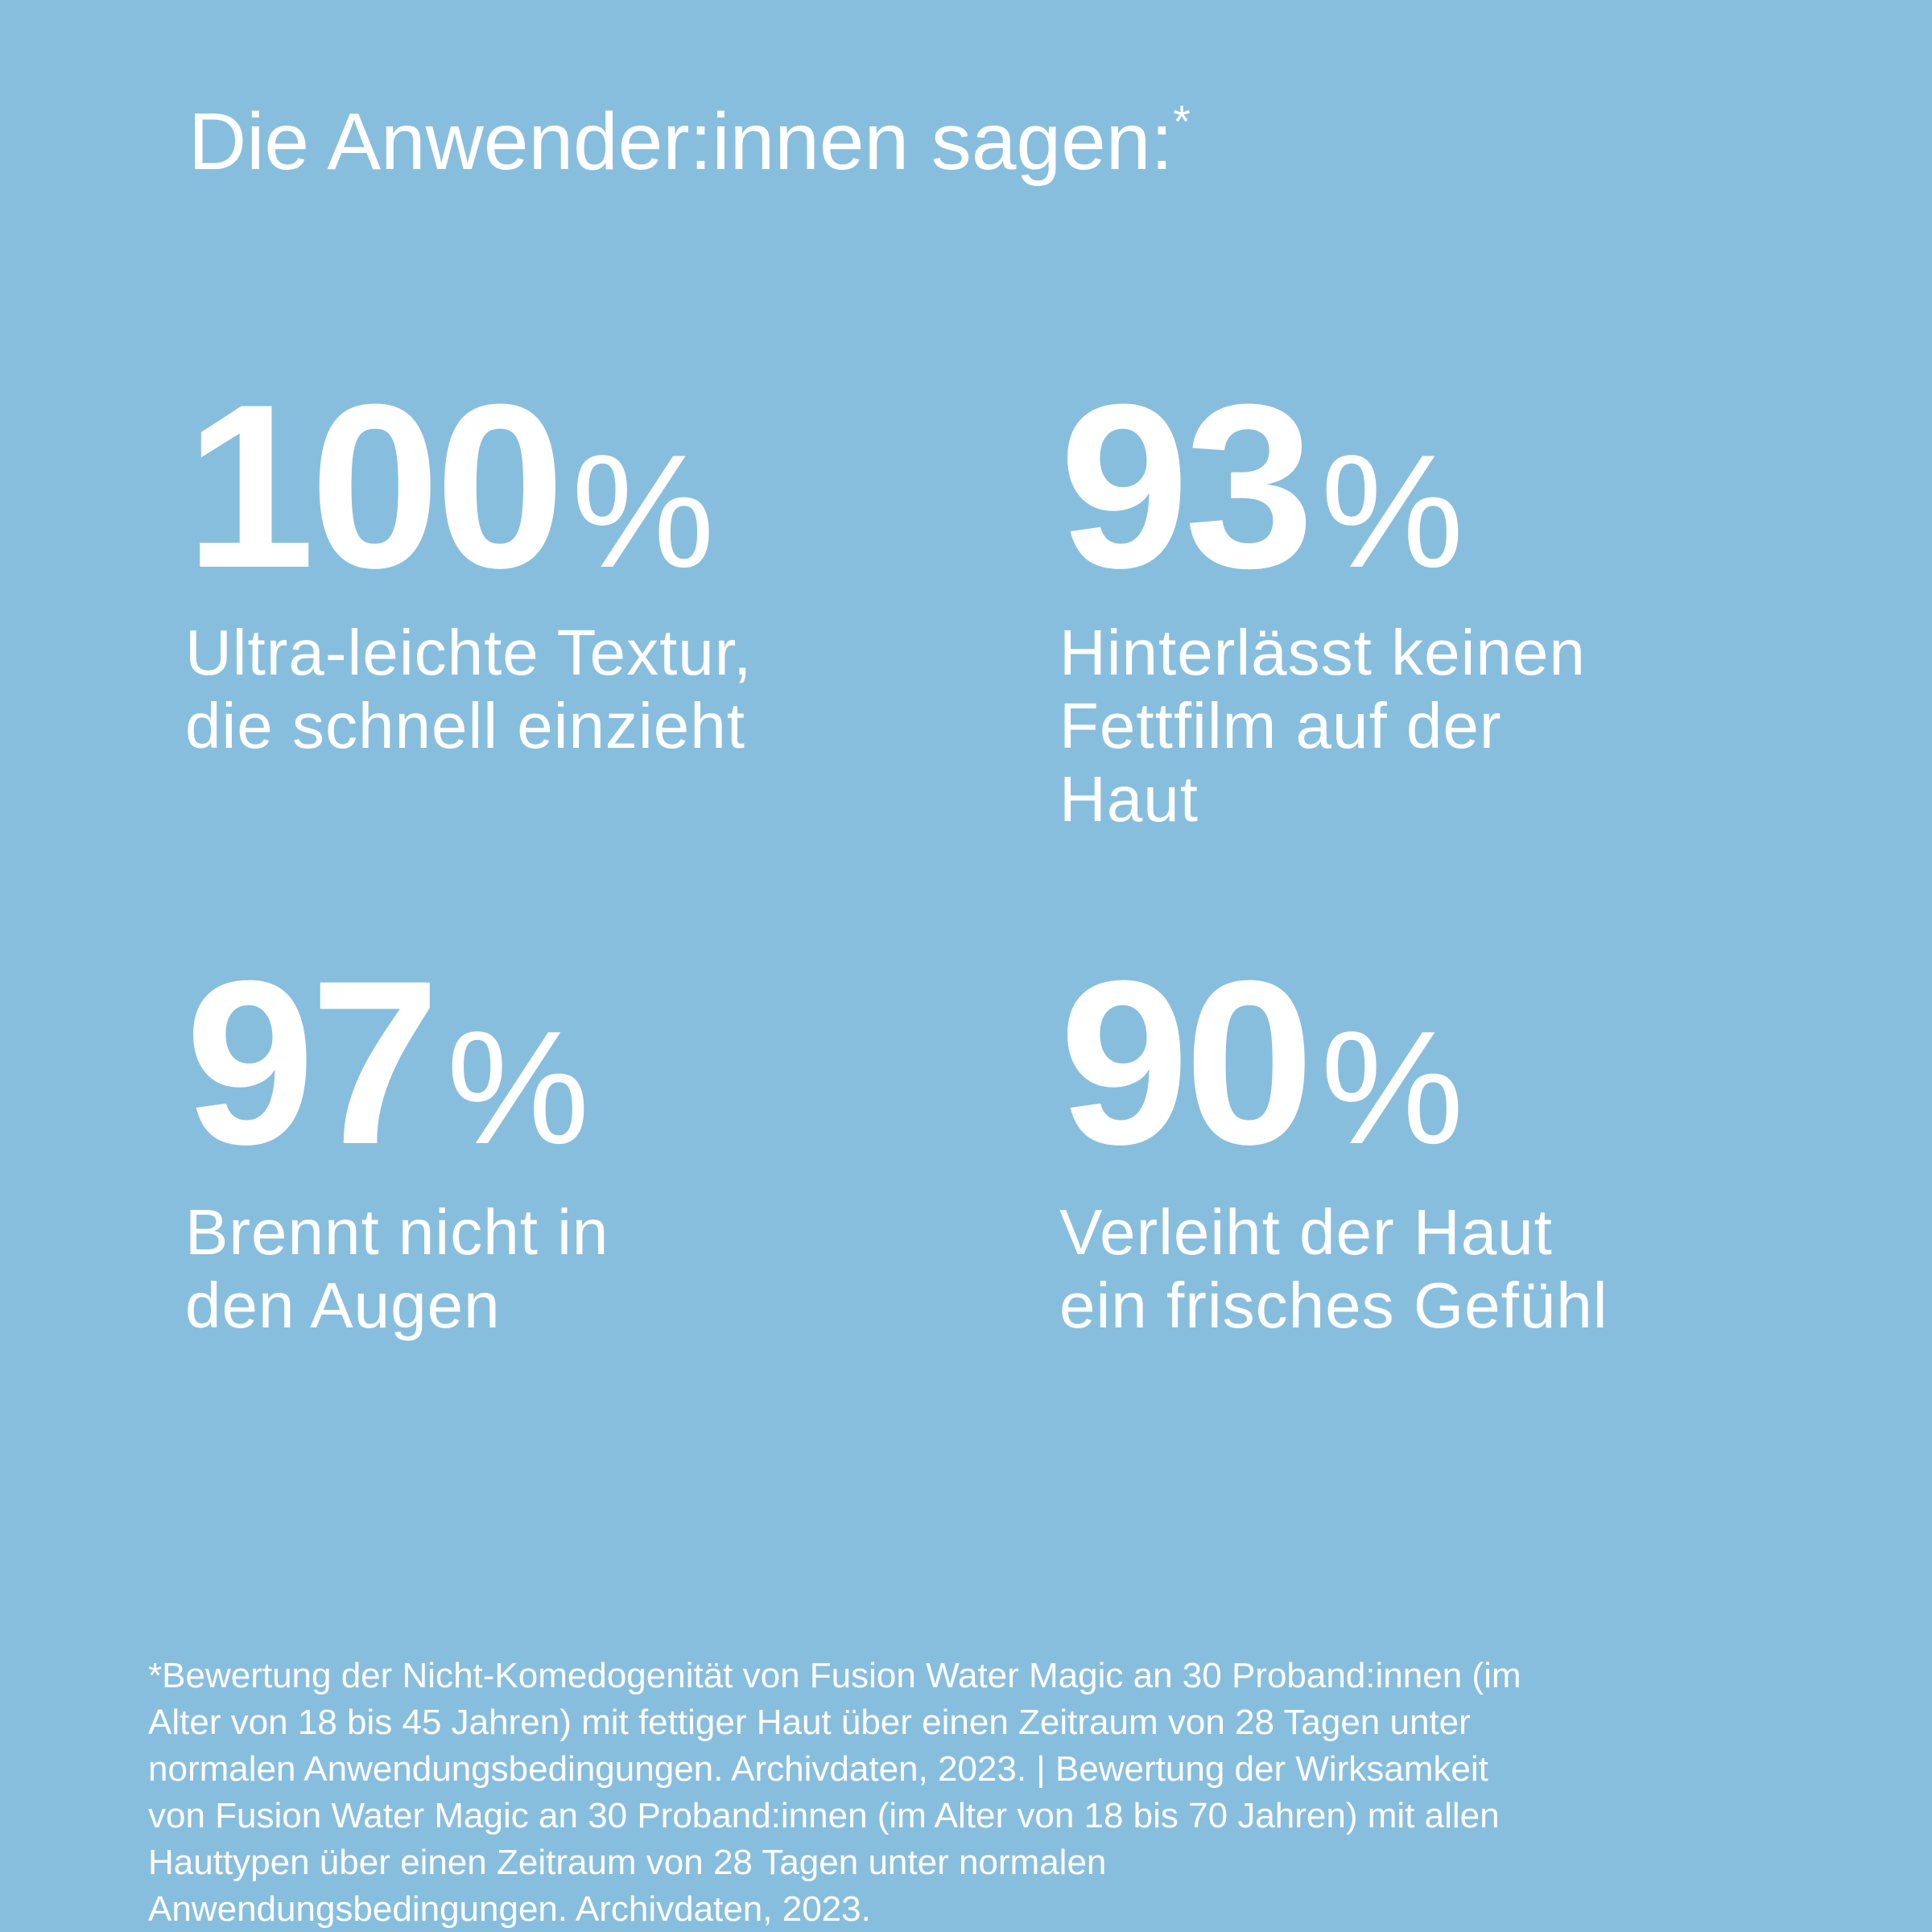 The height and width of the screenshot is (1932, 1932). Describe the element at coordinates (1280, 726) in the screenshot. I see `stat-description: Fettfilm auf der` at that location.